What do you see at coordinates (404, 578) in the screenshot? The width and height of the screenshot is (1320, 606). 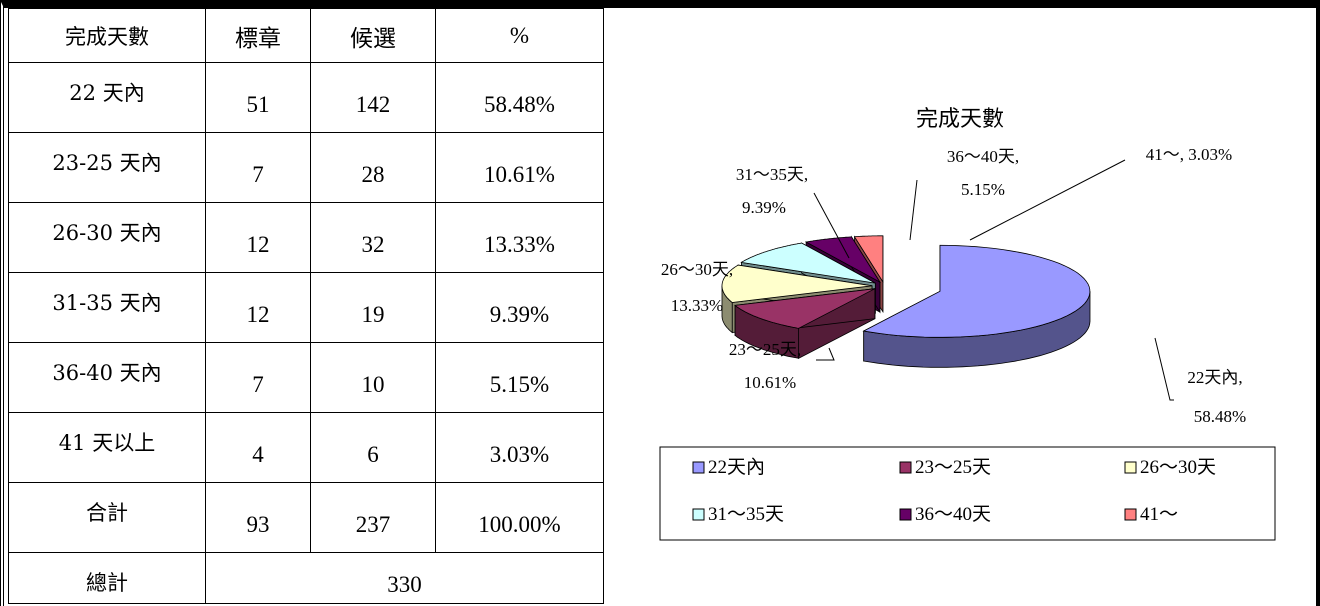 I see `table-cell: 330` at bounding box center [404, 578].